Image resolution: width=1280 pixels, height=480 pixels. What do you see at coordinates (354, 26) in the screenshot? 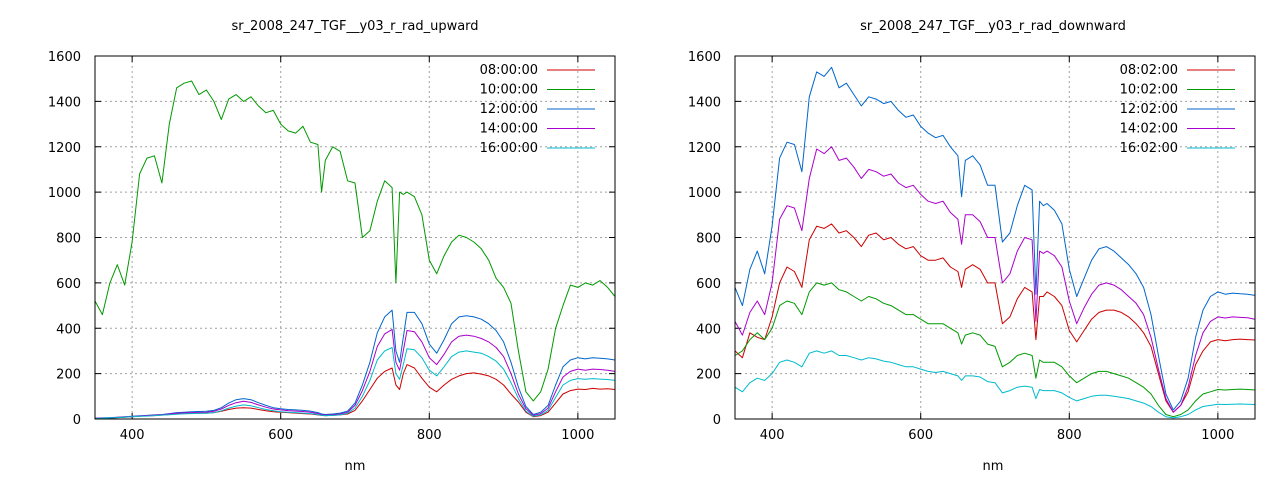
I see `chart-title: sr_2008_247_TGF__y03_r_rad_upward` at bounding box center [354, 26].